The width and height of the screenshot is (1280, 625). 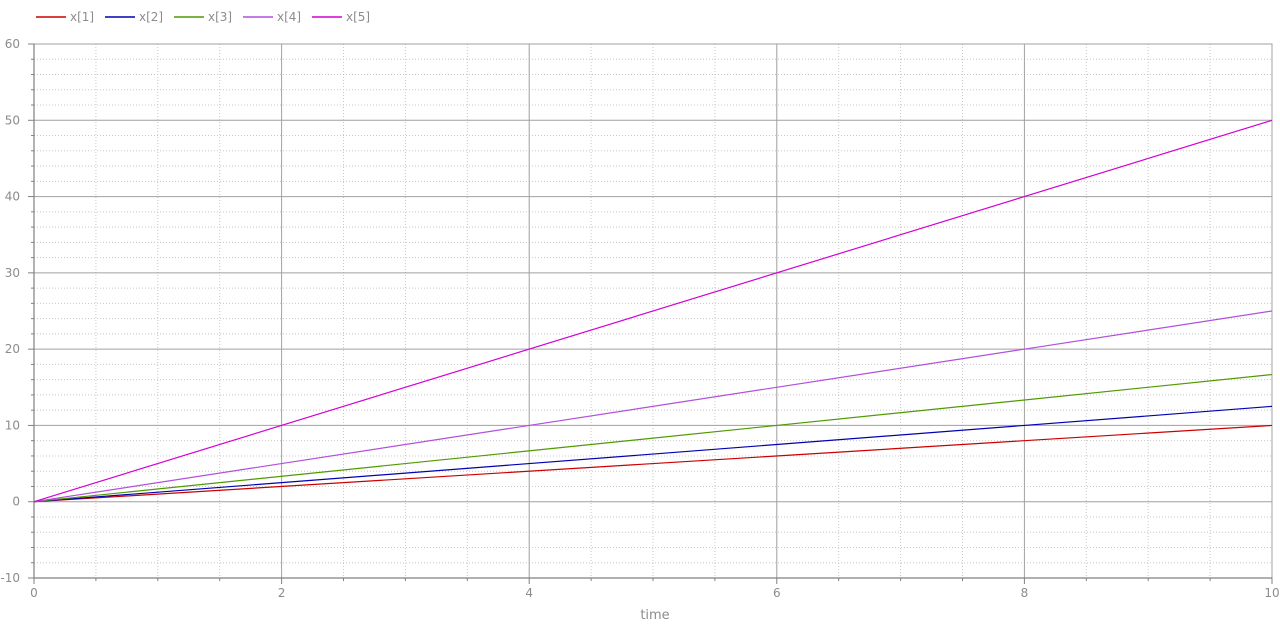 I want to click on y-tick-label: 40, so click(x=12, y=197).